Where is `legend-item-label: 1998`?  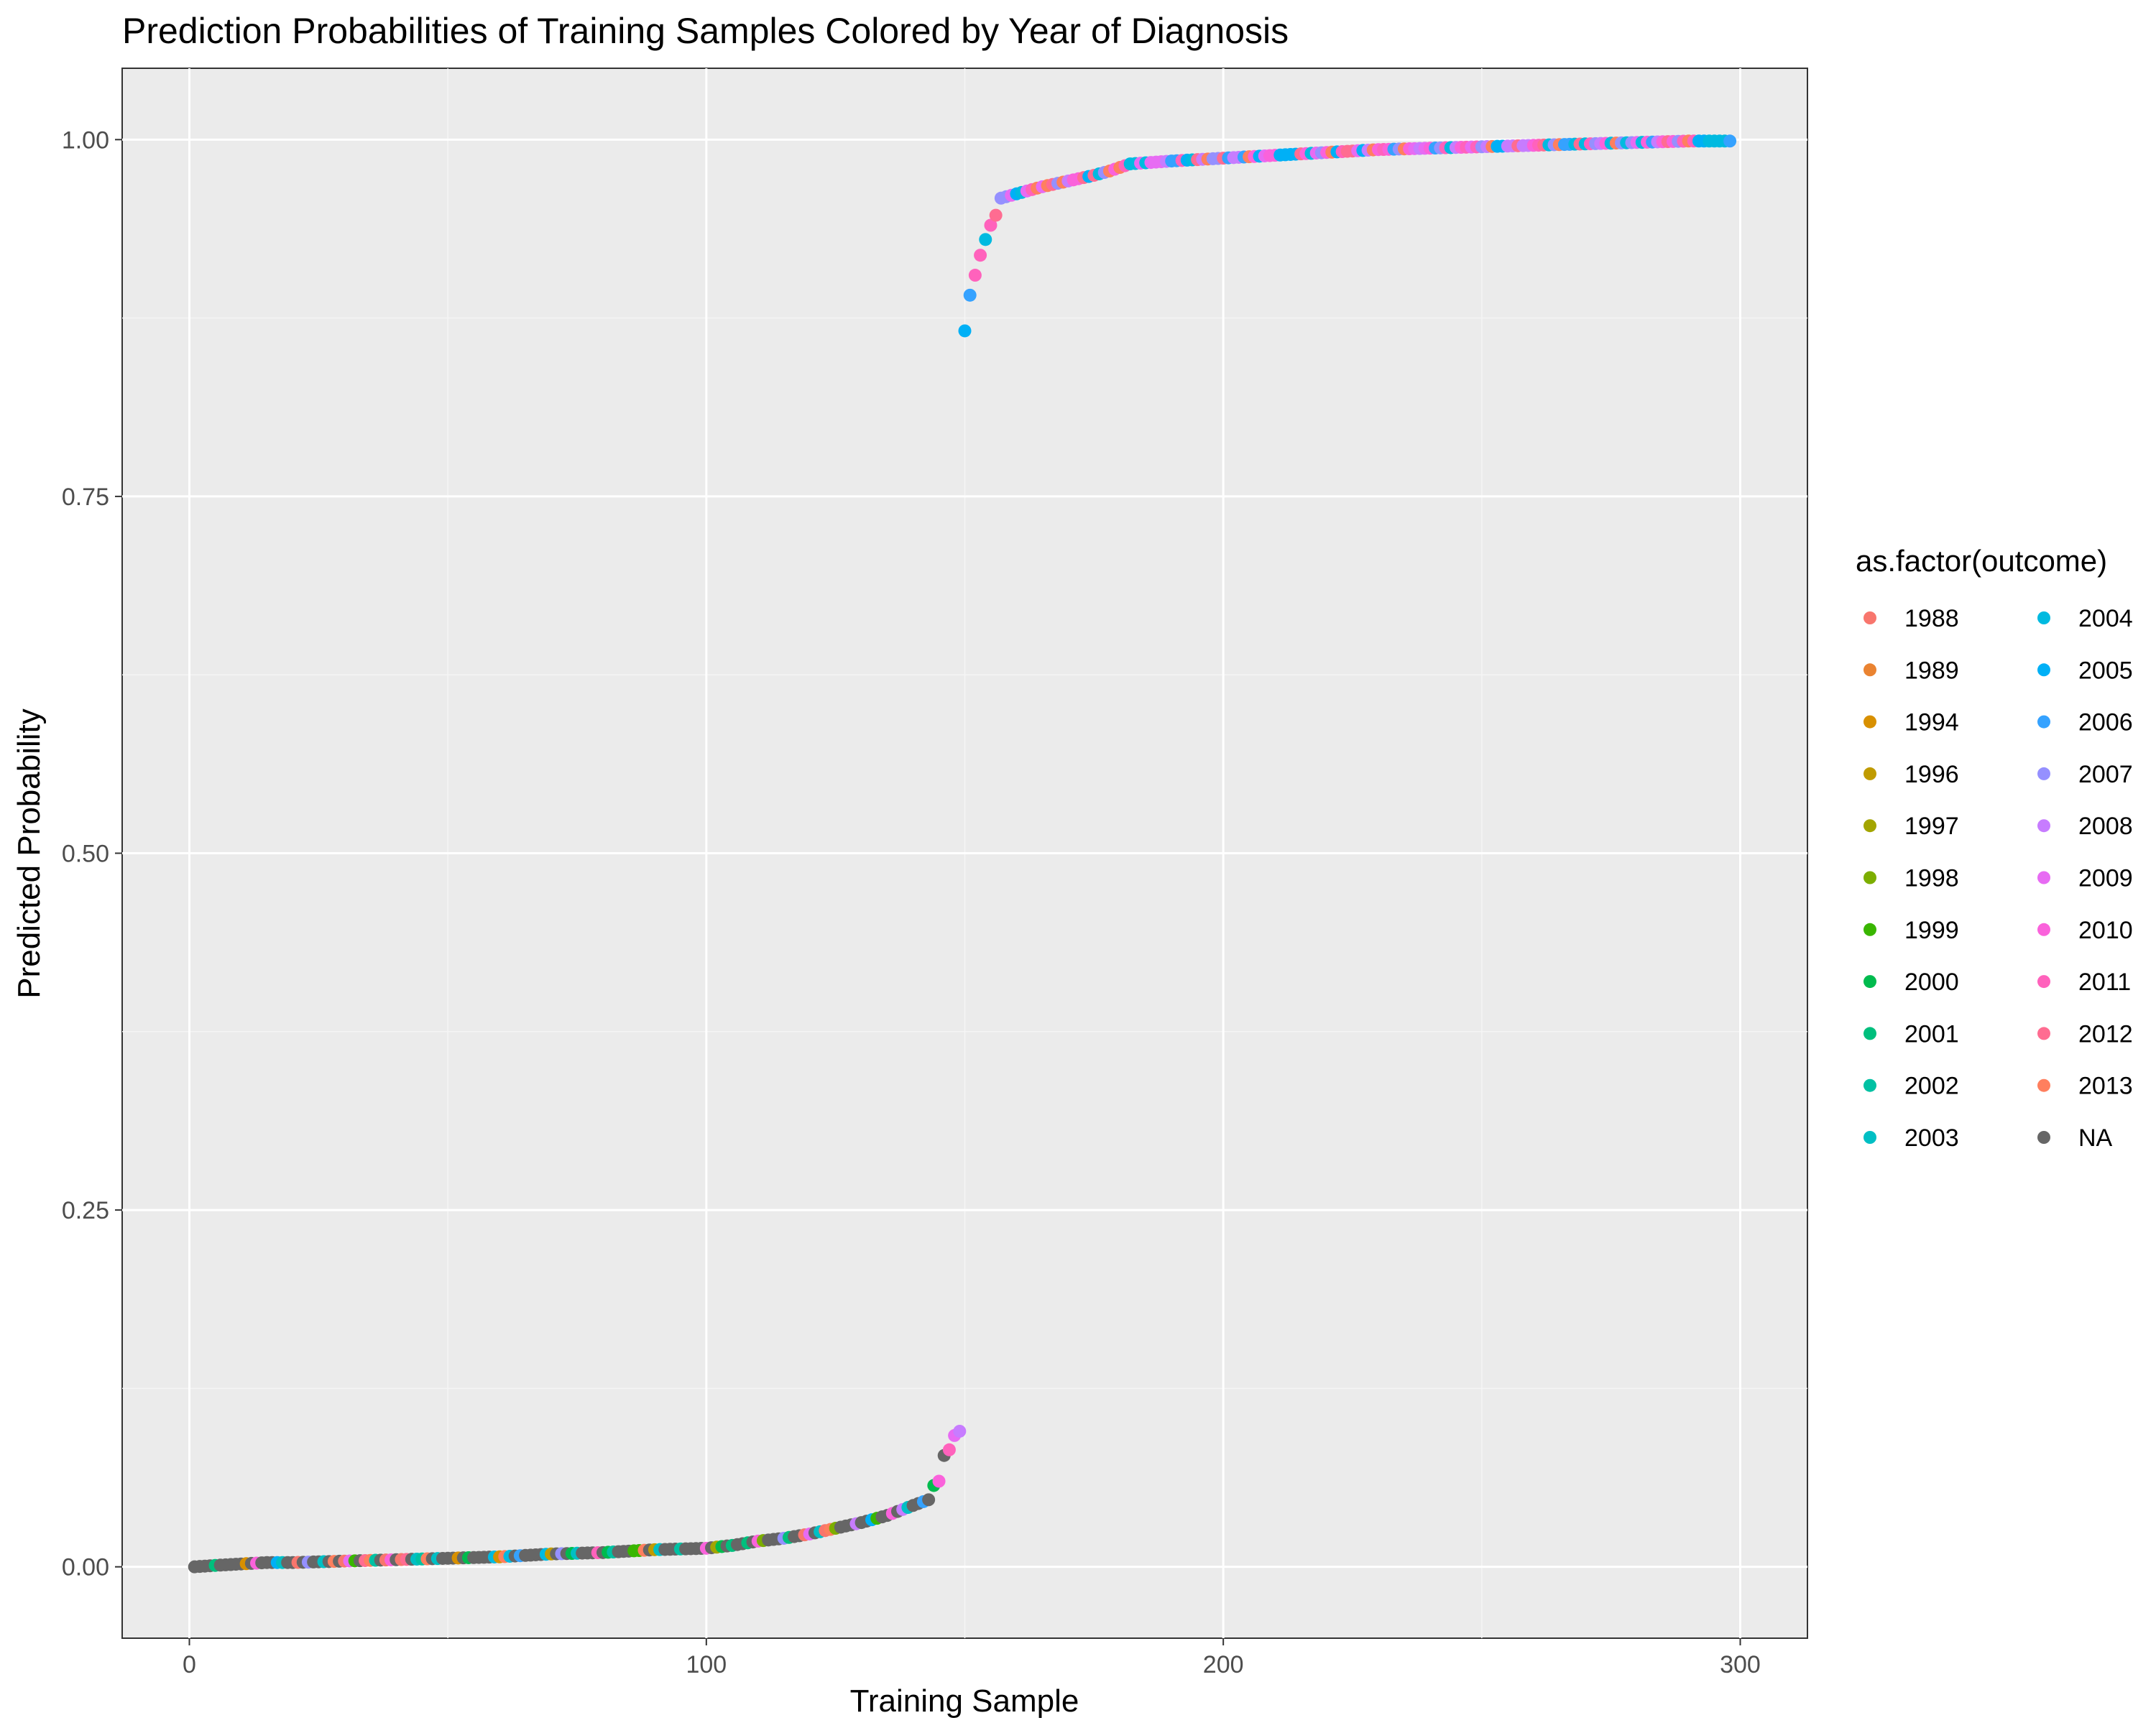
legend-item-label: 1998 is located at coordinates (1931, 878).